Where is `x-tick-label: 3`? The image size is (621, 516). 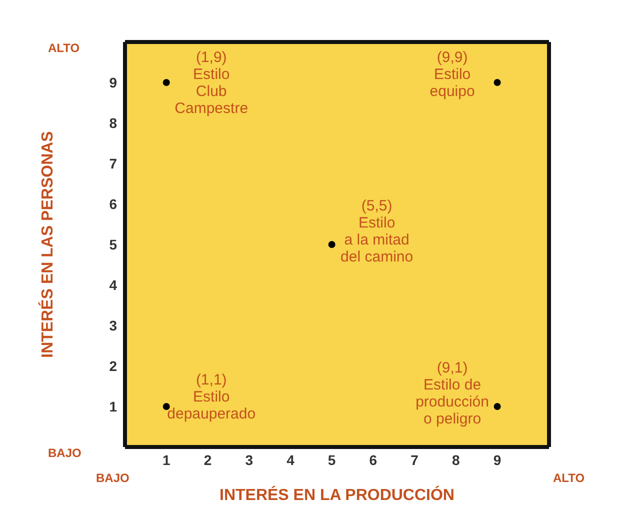
x-tick-label: 3 is located at coordinates (249, 460).